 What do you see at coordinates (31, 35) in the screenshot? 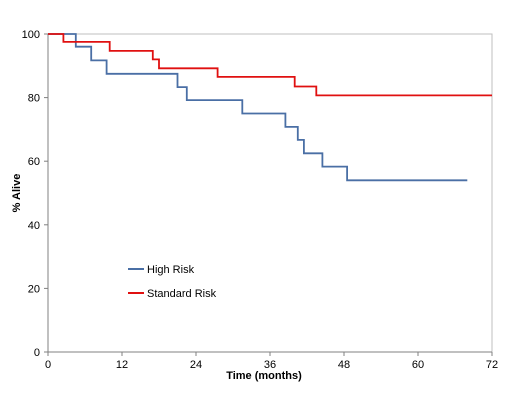
I see `y-tick-label: 100` at bounding box center [31, 35].